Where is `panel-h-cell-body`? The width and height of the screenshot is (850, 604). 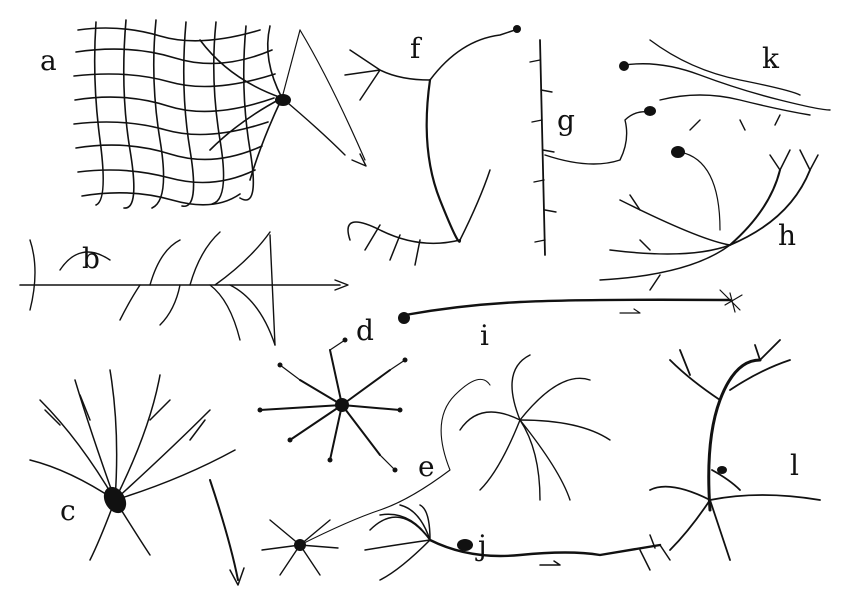
panel-h-cell-body is located at coordinates (678, 152).